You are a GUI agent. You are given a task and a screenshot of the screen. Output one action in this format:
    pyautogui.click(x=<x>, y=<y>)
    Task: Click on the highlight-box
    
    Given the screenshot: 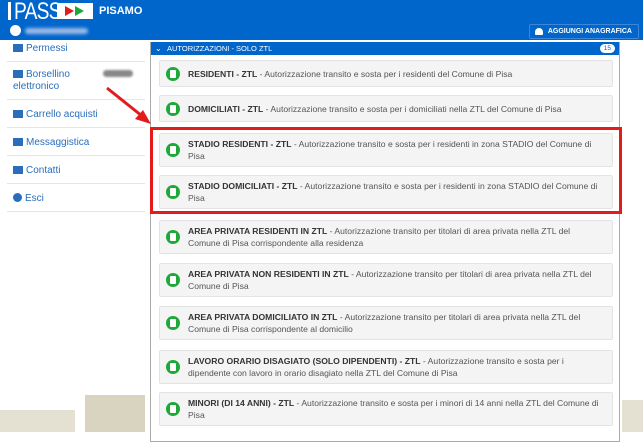 What is the action you would take?
    pyautogui.click(x=386, y=170)
    